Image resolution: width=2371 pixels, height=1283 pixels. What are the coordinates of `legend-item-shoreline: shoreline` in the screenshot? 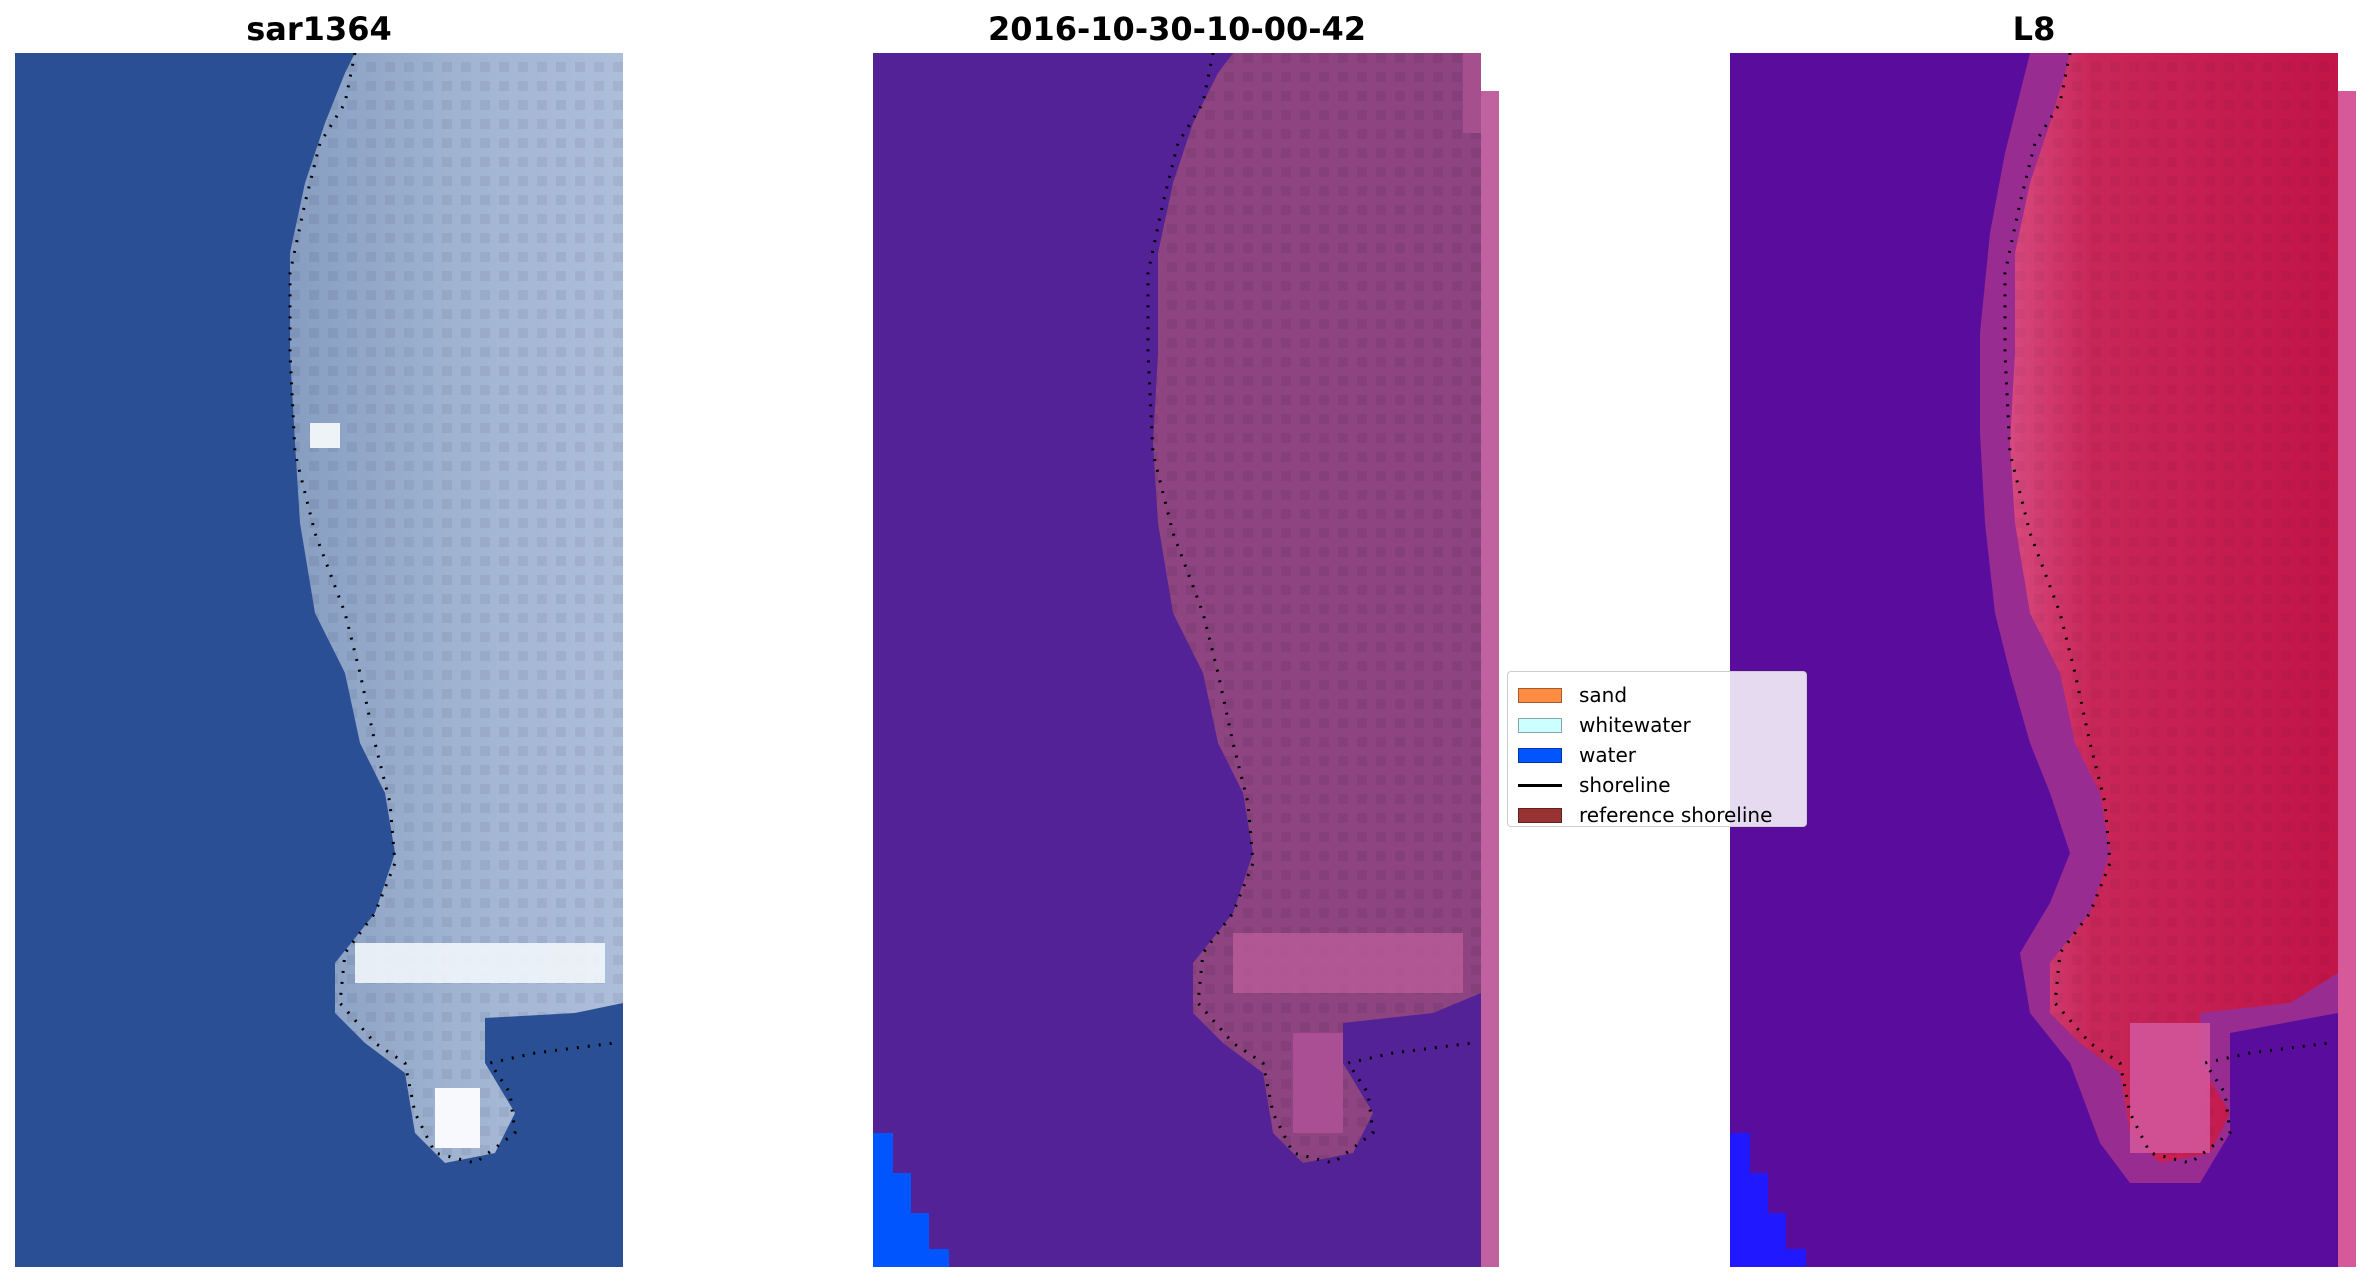 It's located at (1657, 785).